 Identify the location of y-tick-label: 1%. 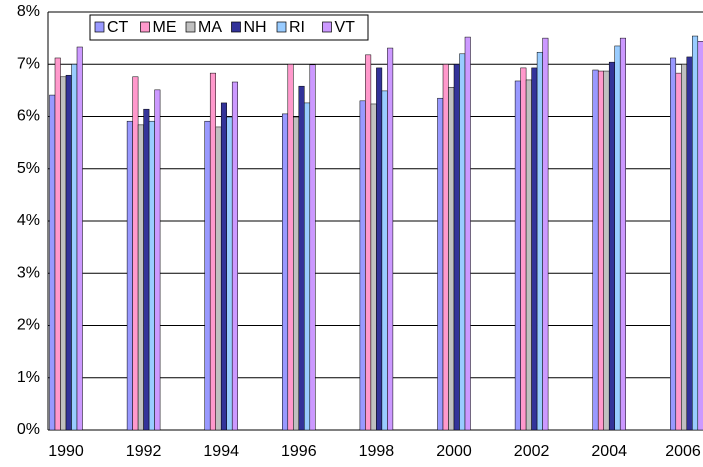
(28, 377).